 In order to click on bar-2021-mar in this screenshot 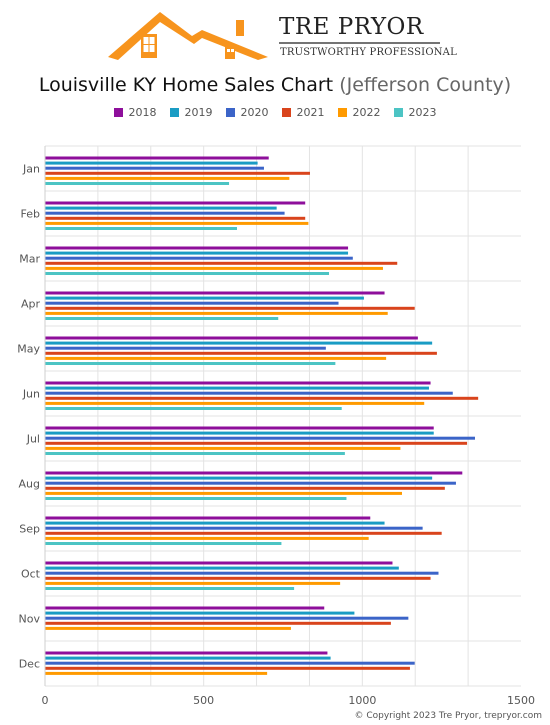, I will do `click(221, 263)`.